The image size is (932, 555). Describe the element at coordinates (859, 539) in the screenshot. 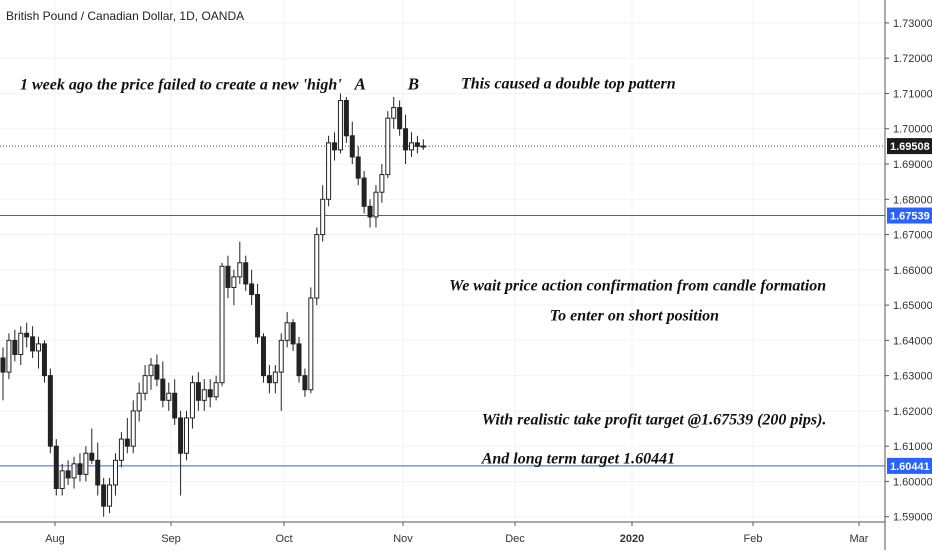

I see `x-tick-label: Mar` at that location.